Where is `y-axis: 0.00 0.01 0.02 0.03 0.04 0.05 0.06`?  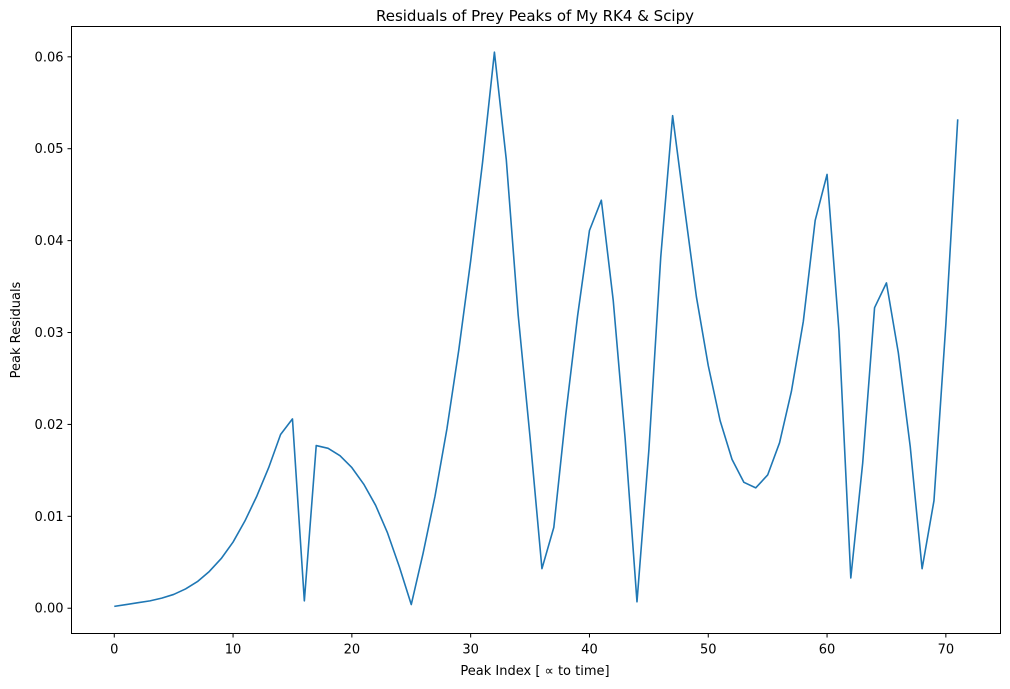
y-axis: 0.00 0.01 0.02 0.03 0.04 0.05 0.06 is located at coordinates (53, 333).